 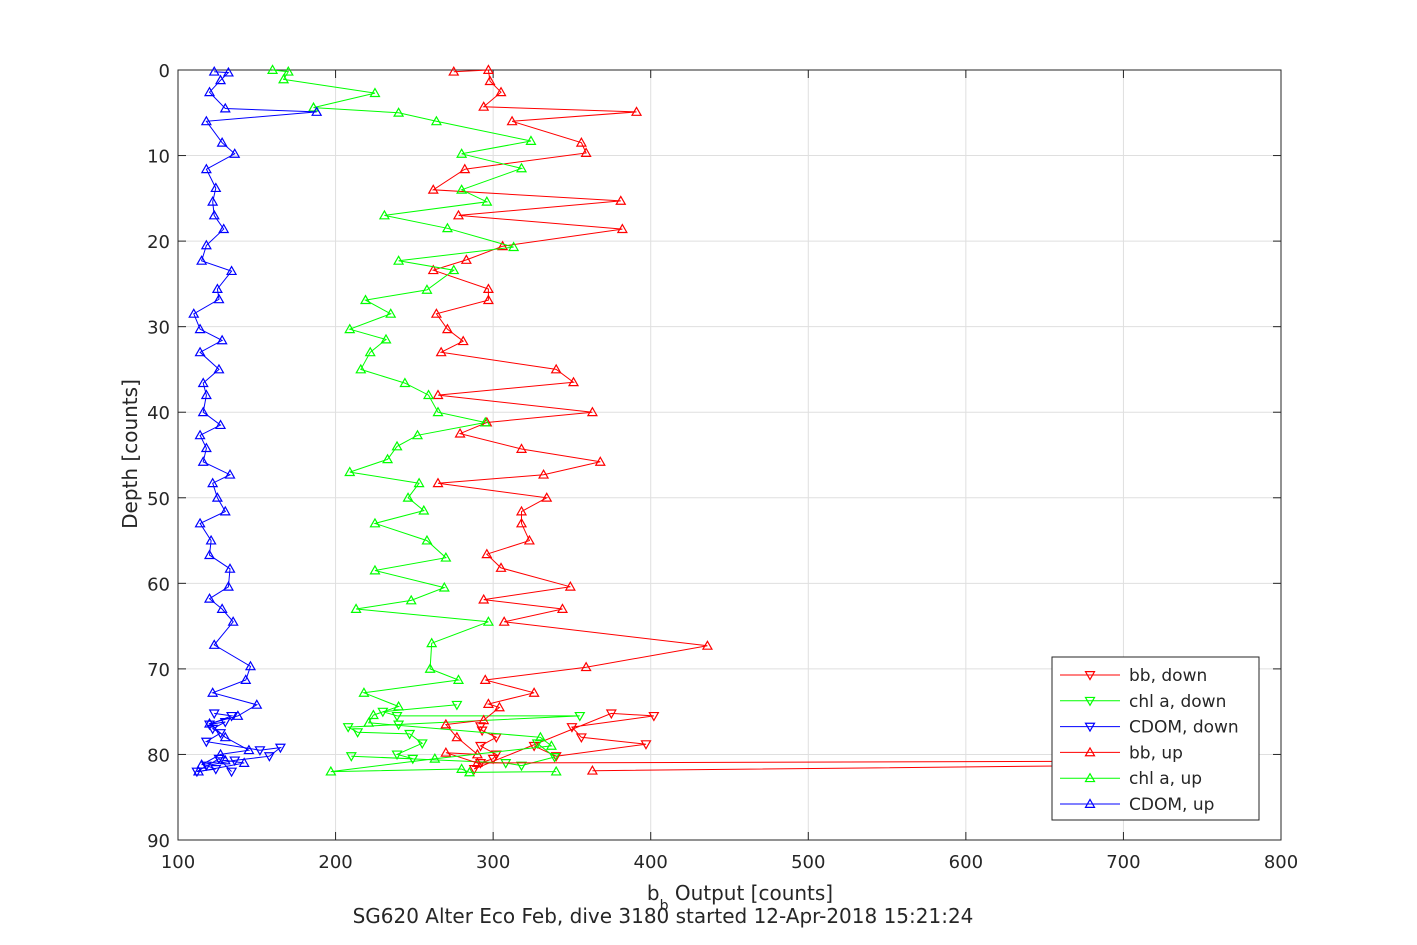 What do you see at coordinates (653, 893) in the screenshot?
I see `x-axis-label-main: b` at bounding box center [653, 893].